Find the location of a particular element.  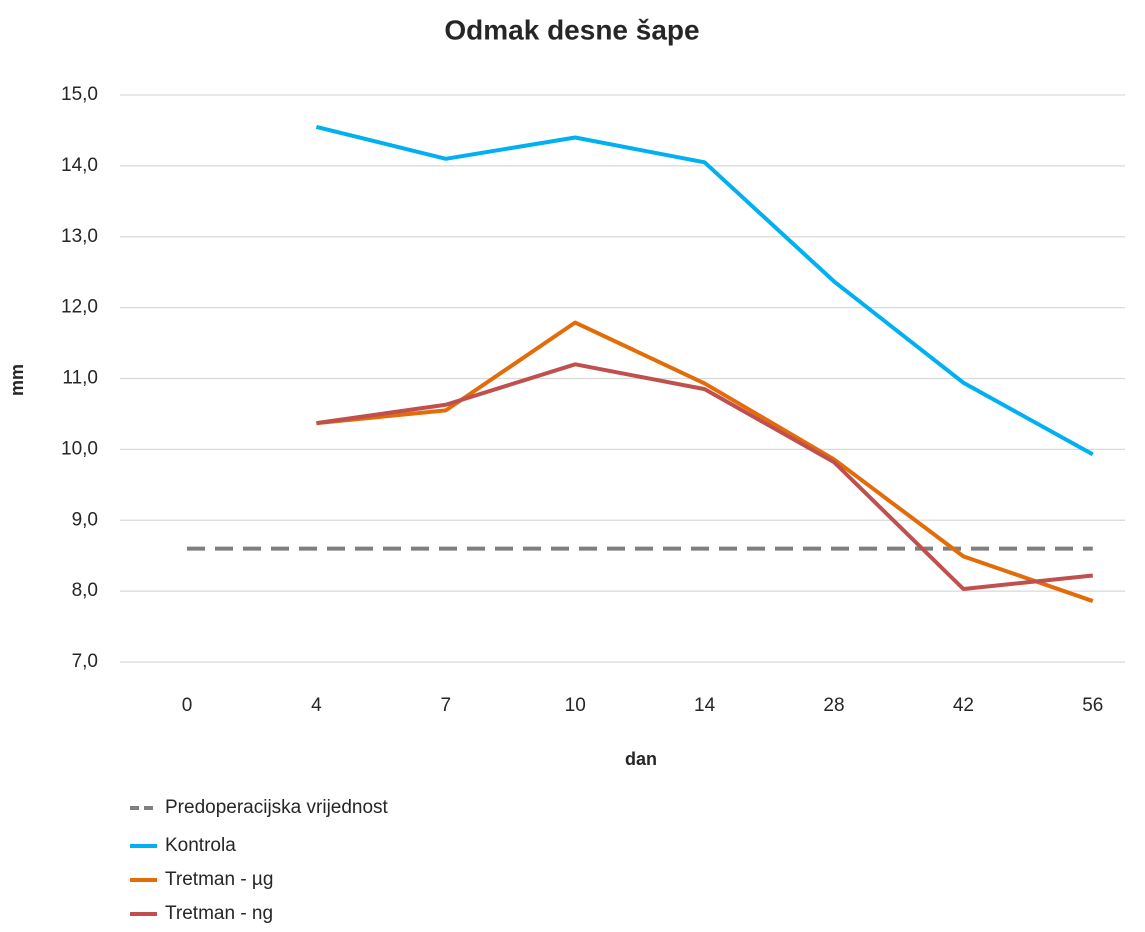

x-axis-label: dan is located at coordinates (641, 759).